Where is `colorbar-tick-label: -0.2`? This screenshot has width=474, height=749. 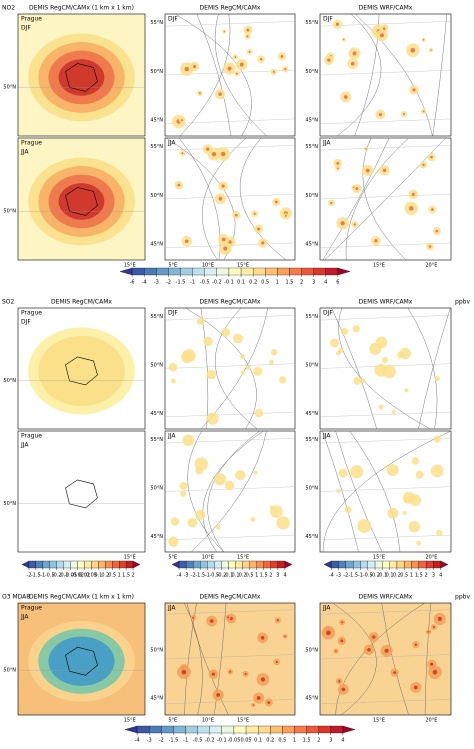 colorbar-tick-label: -0.2 is located at coordinates (217, 283).